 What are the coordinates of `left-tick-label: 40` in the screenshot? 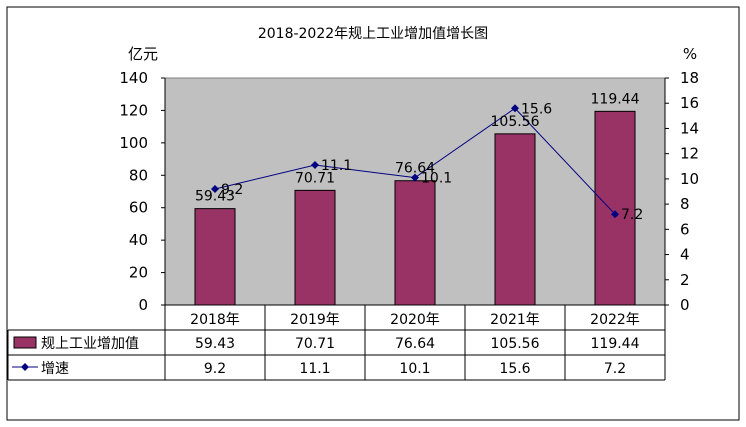 It's located at (138, 240).